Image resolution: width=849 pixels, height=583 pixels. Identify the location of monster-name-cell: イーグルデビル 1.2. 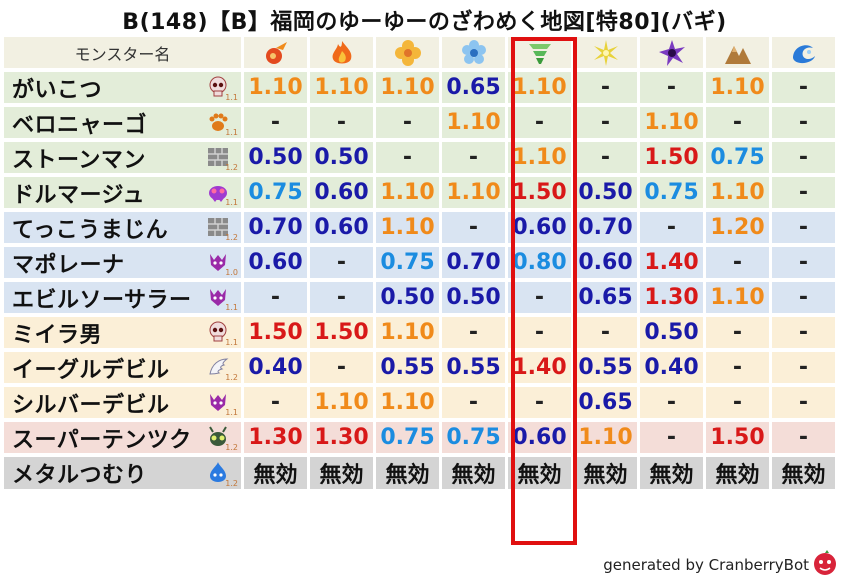
(124, 369).